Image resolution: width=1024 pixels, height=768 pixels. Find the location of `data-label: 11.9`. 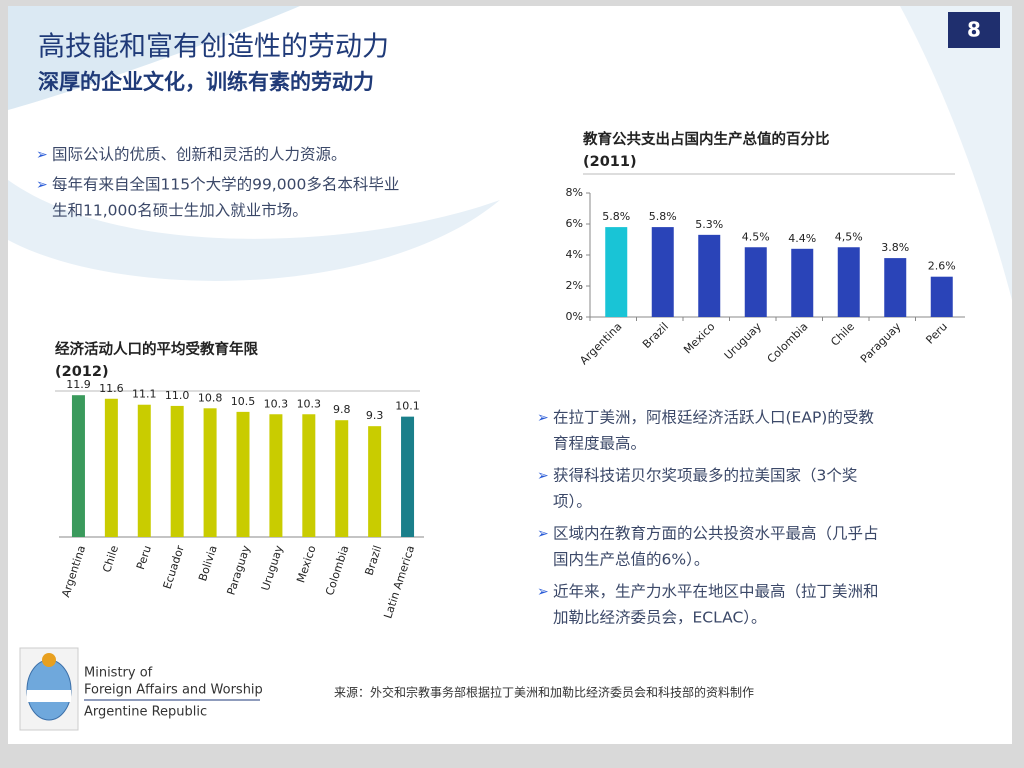

data-label: 11.9 is located at coordinates (78, 384).